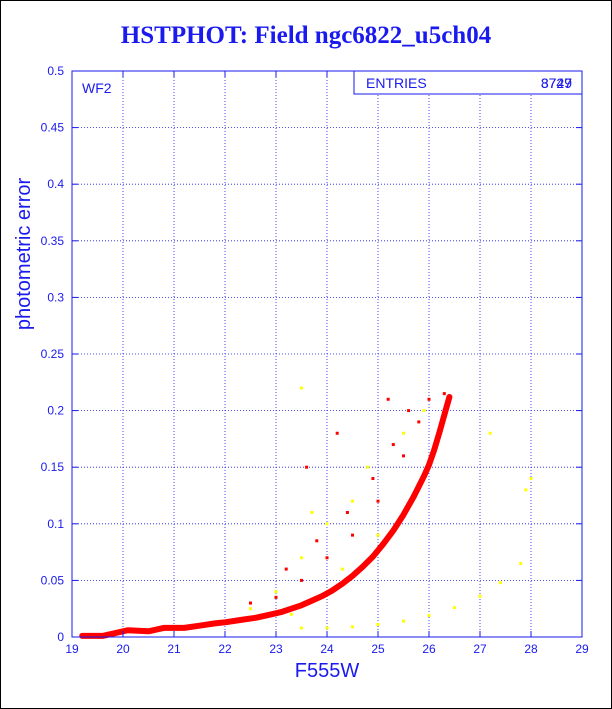  Describe the element at coordinates (55, 297) in the screenshot. I see `y-tick-label: 0.3` at that location.